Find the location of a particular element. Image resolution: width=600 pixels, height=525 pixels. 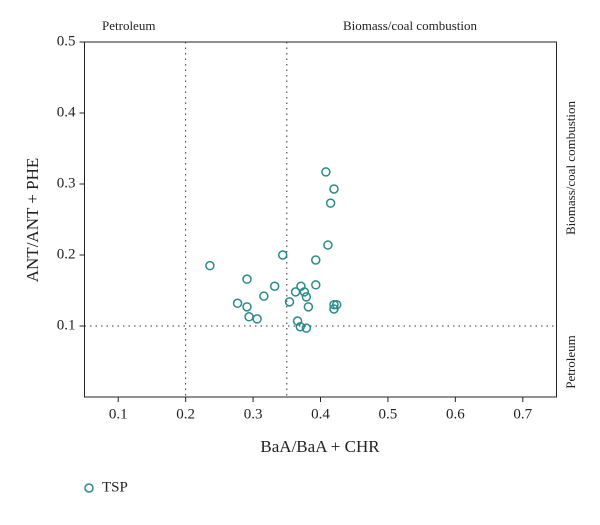

x-tick-label: 0.2 is located at coordinates (185, 414).